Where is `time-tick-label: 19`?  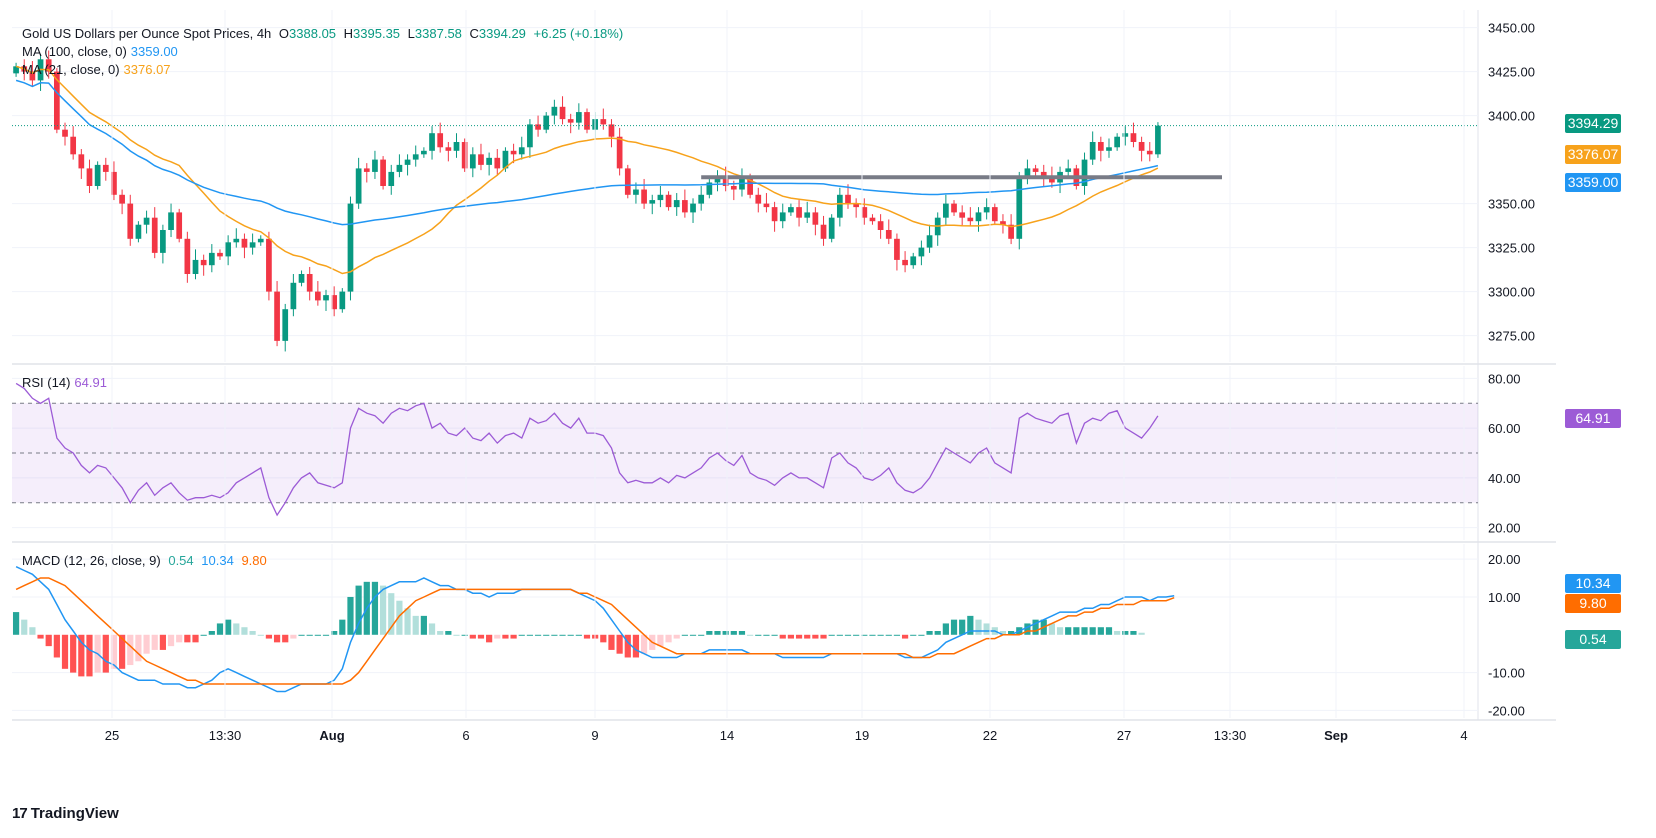 time-tick-label: 19 is located at coordinates (862, 735).